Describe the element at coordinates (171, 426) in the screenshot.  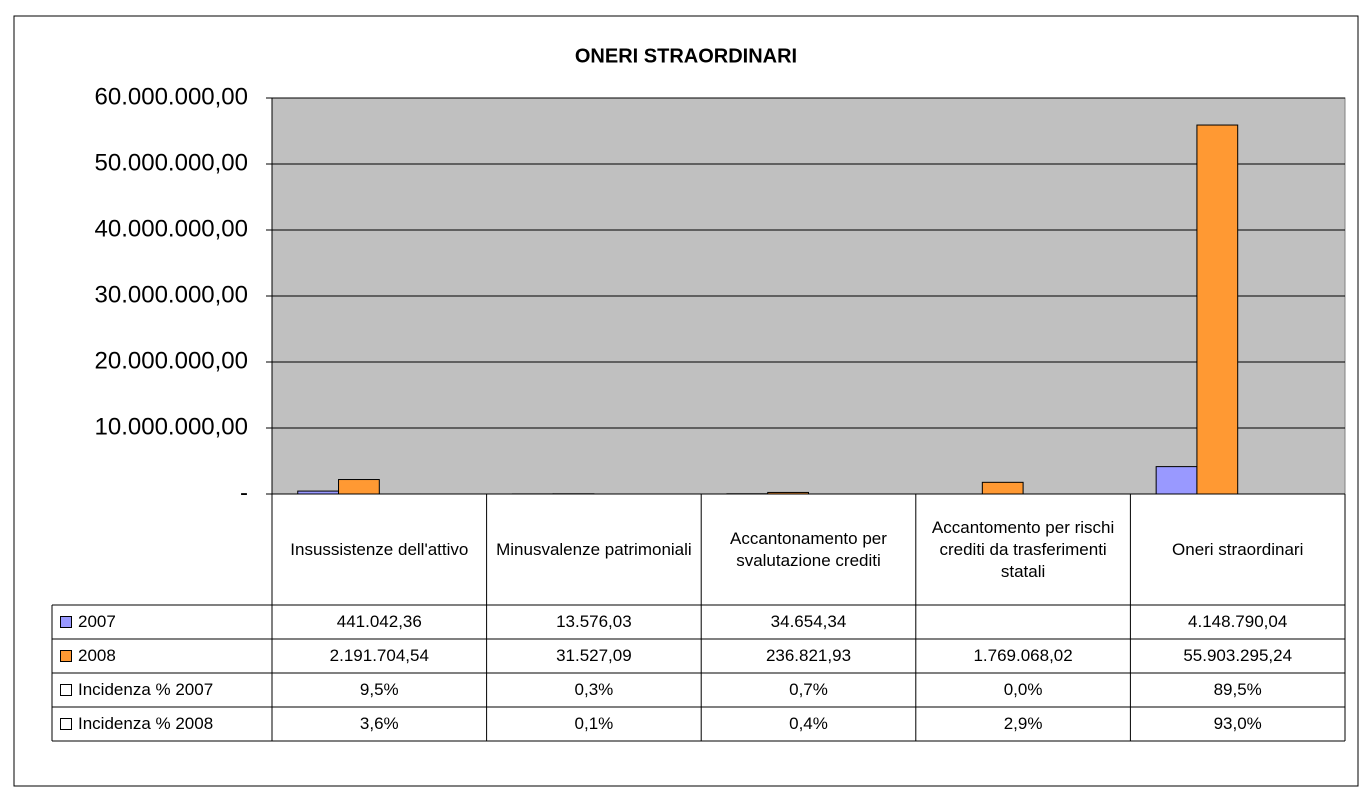
I see `y-tick-label: 10.000.000,00` at that location.